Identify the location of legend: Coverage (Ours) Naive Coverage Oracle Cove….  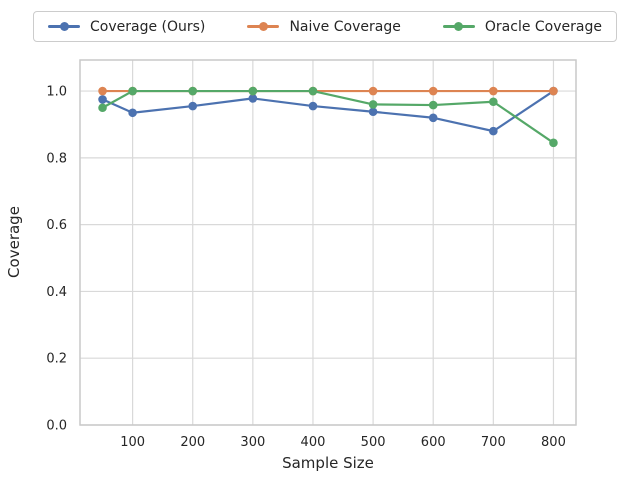
(325, 26).